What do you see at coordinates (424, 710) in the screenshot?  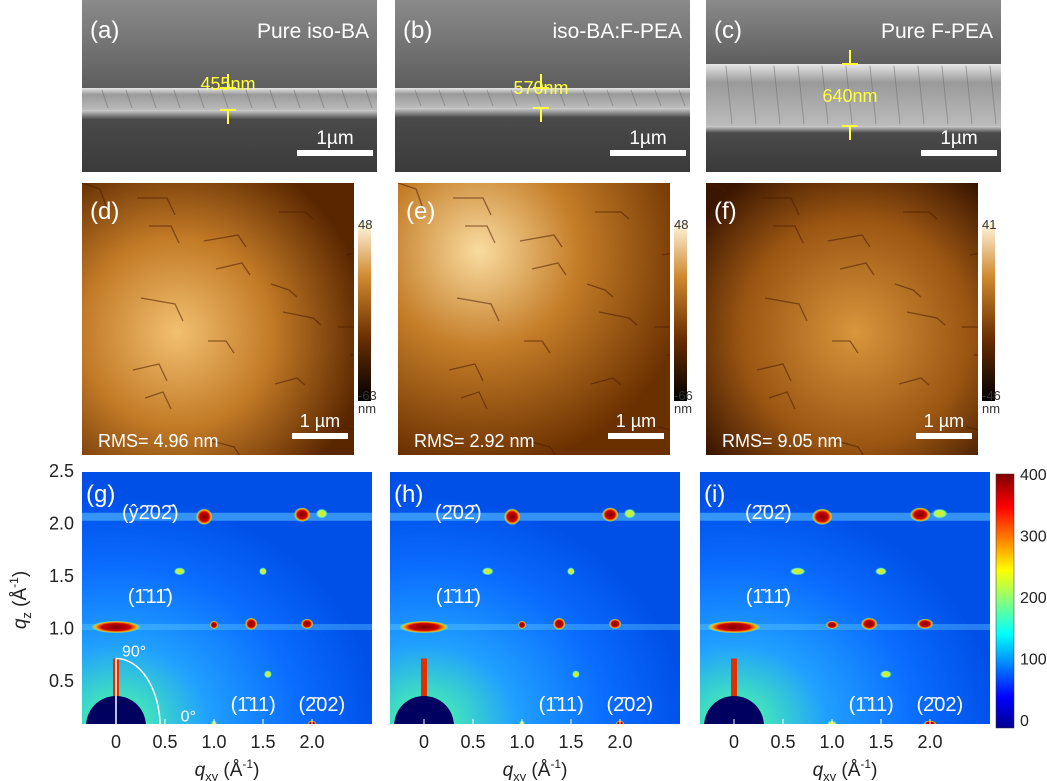 I see `beamstop` at bounding box center [424, 710].